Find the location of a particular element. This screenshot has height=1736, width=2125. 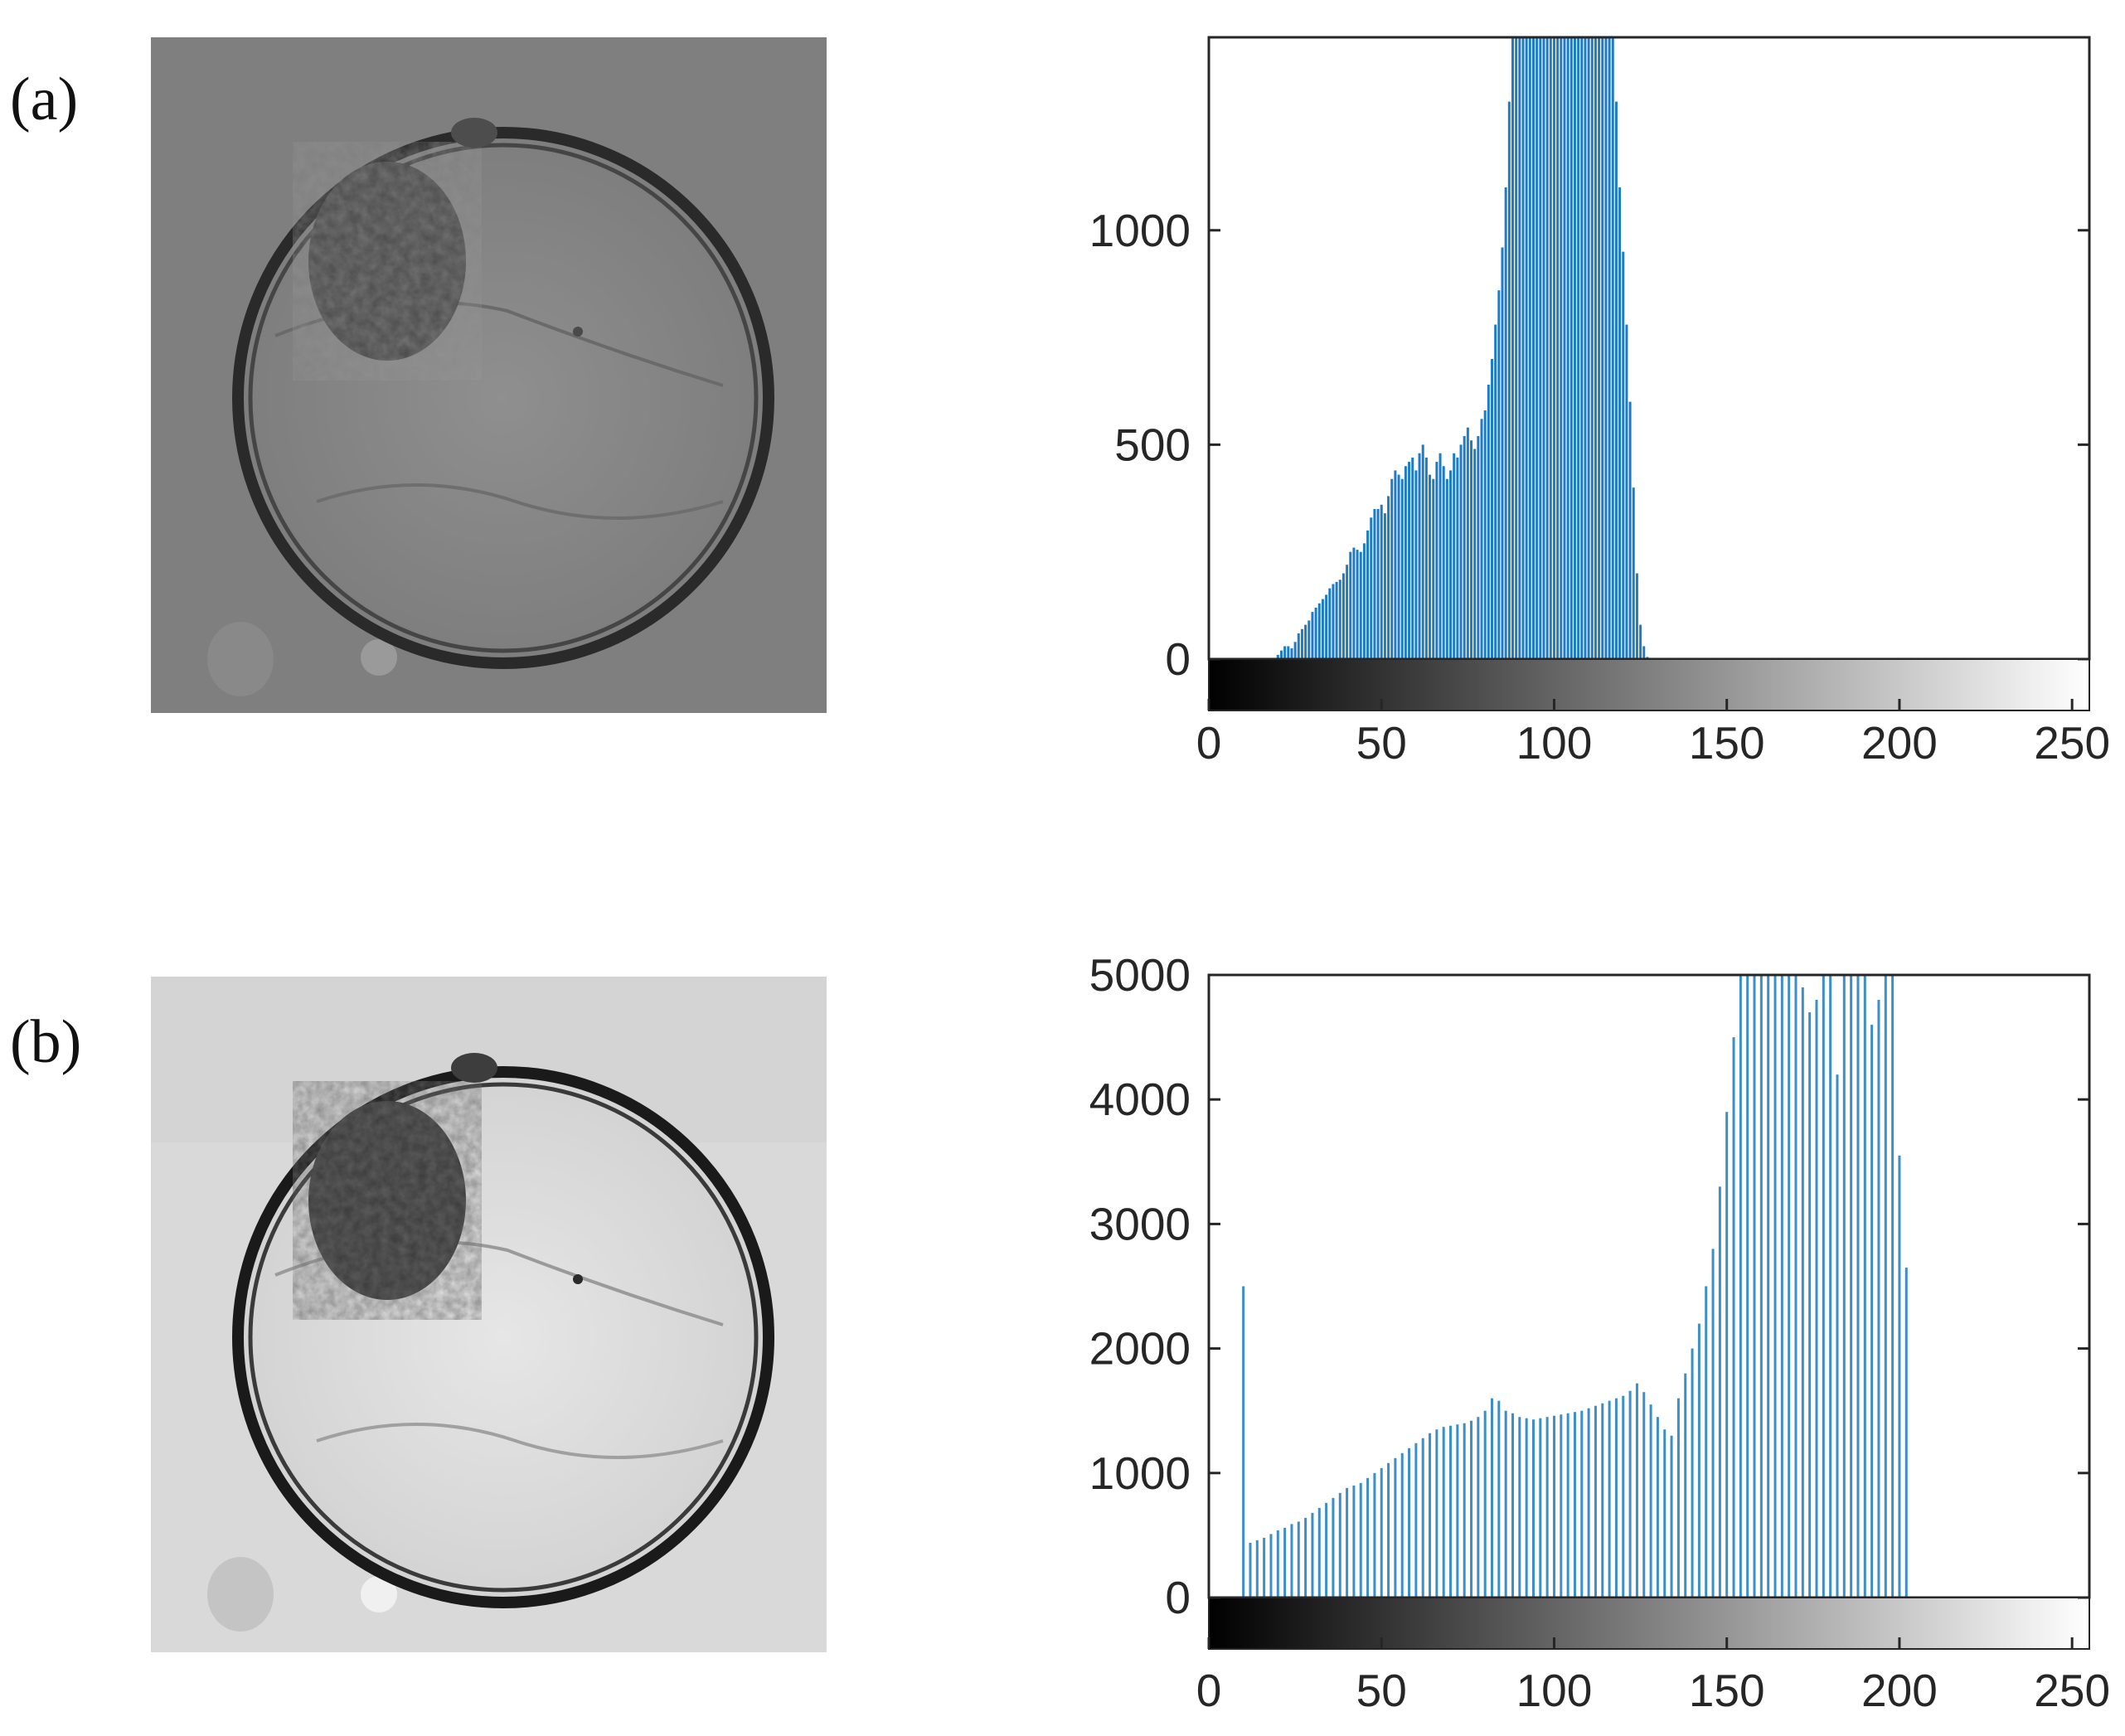

x-tick-label: 150 is located at coordinates (1727, 1690).